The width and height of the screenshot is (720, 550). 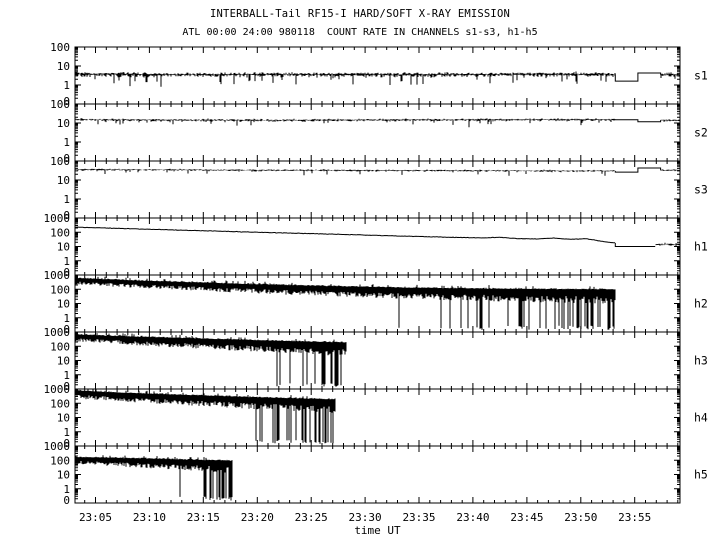 I want to click on y-tick-label-s3: 1, so click(x=66, y=199).